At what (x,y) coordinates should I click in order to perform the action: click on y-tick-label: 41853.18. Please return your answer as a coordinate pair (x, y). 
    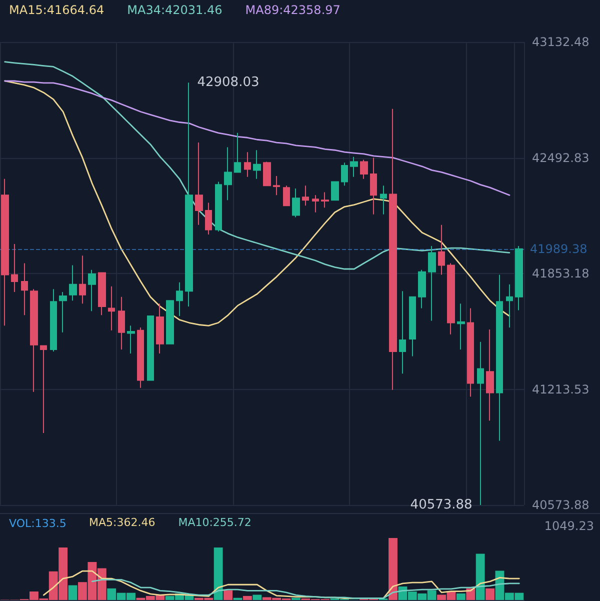
    Looking at the image, I should click on (561, 273).